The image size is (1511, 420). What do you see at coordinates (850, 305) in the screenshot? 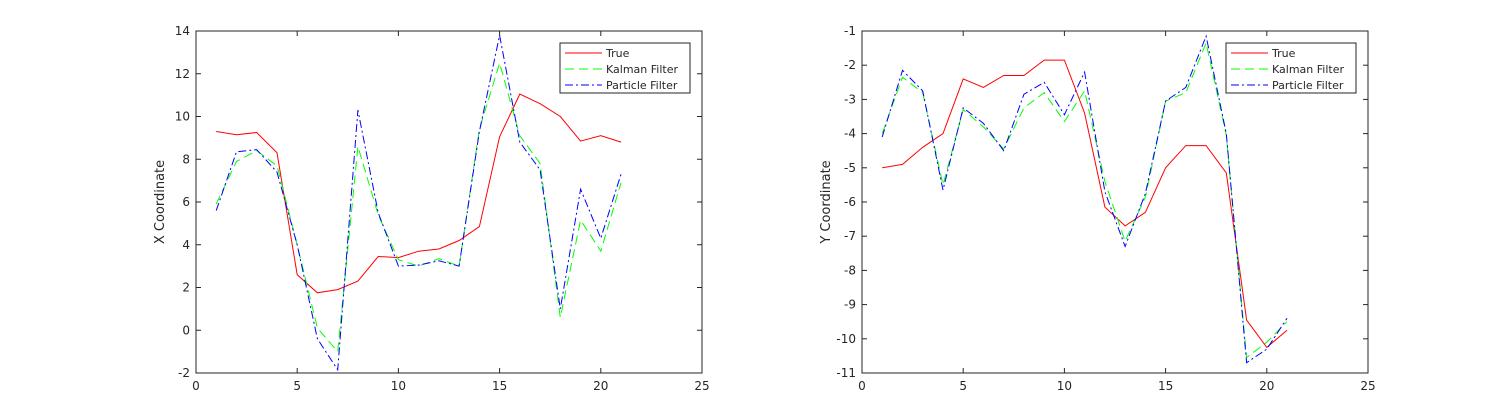
I see `y-tick-label: -9` at bounding box center [850, 305].